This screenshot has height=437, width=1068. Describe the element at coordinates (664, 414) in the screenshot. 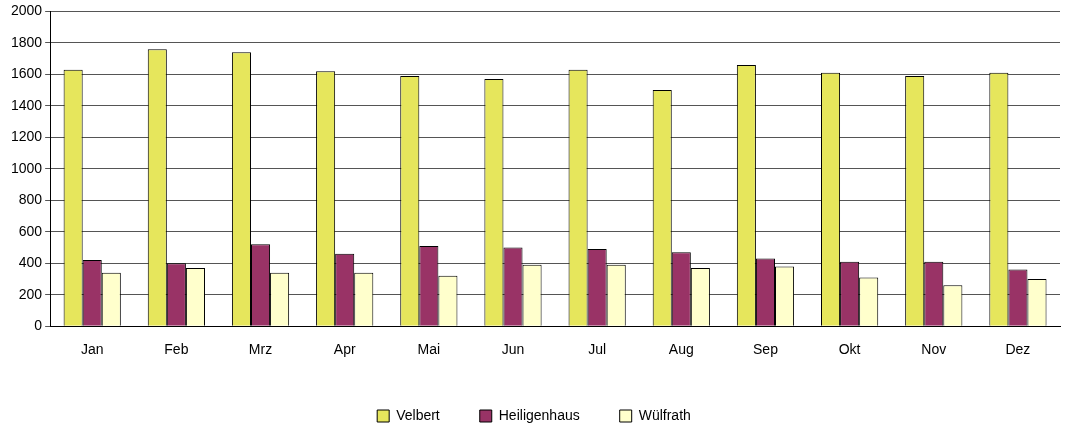

I see `legend-label: Wülfrath` at that location.